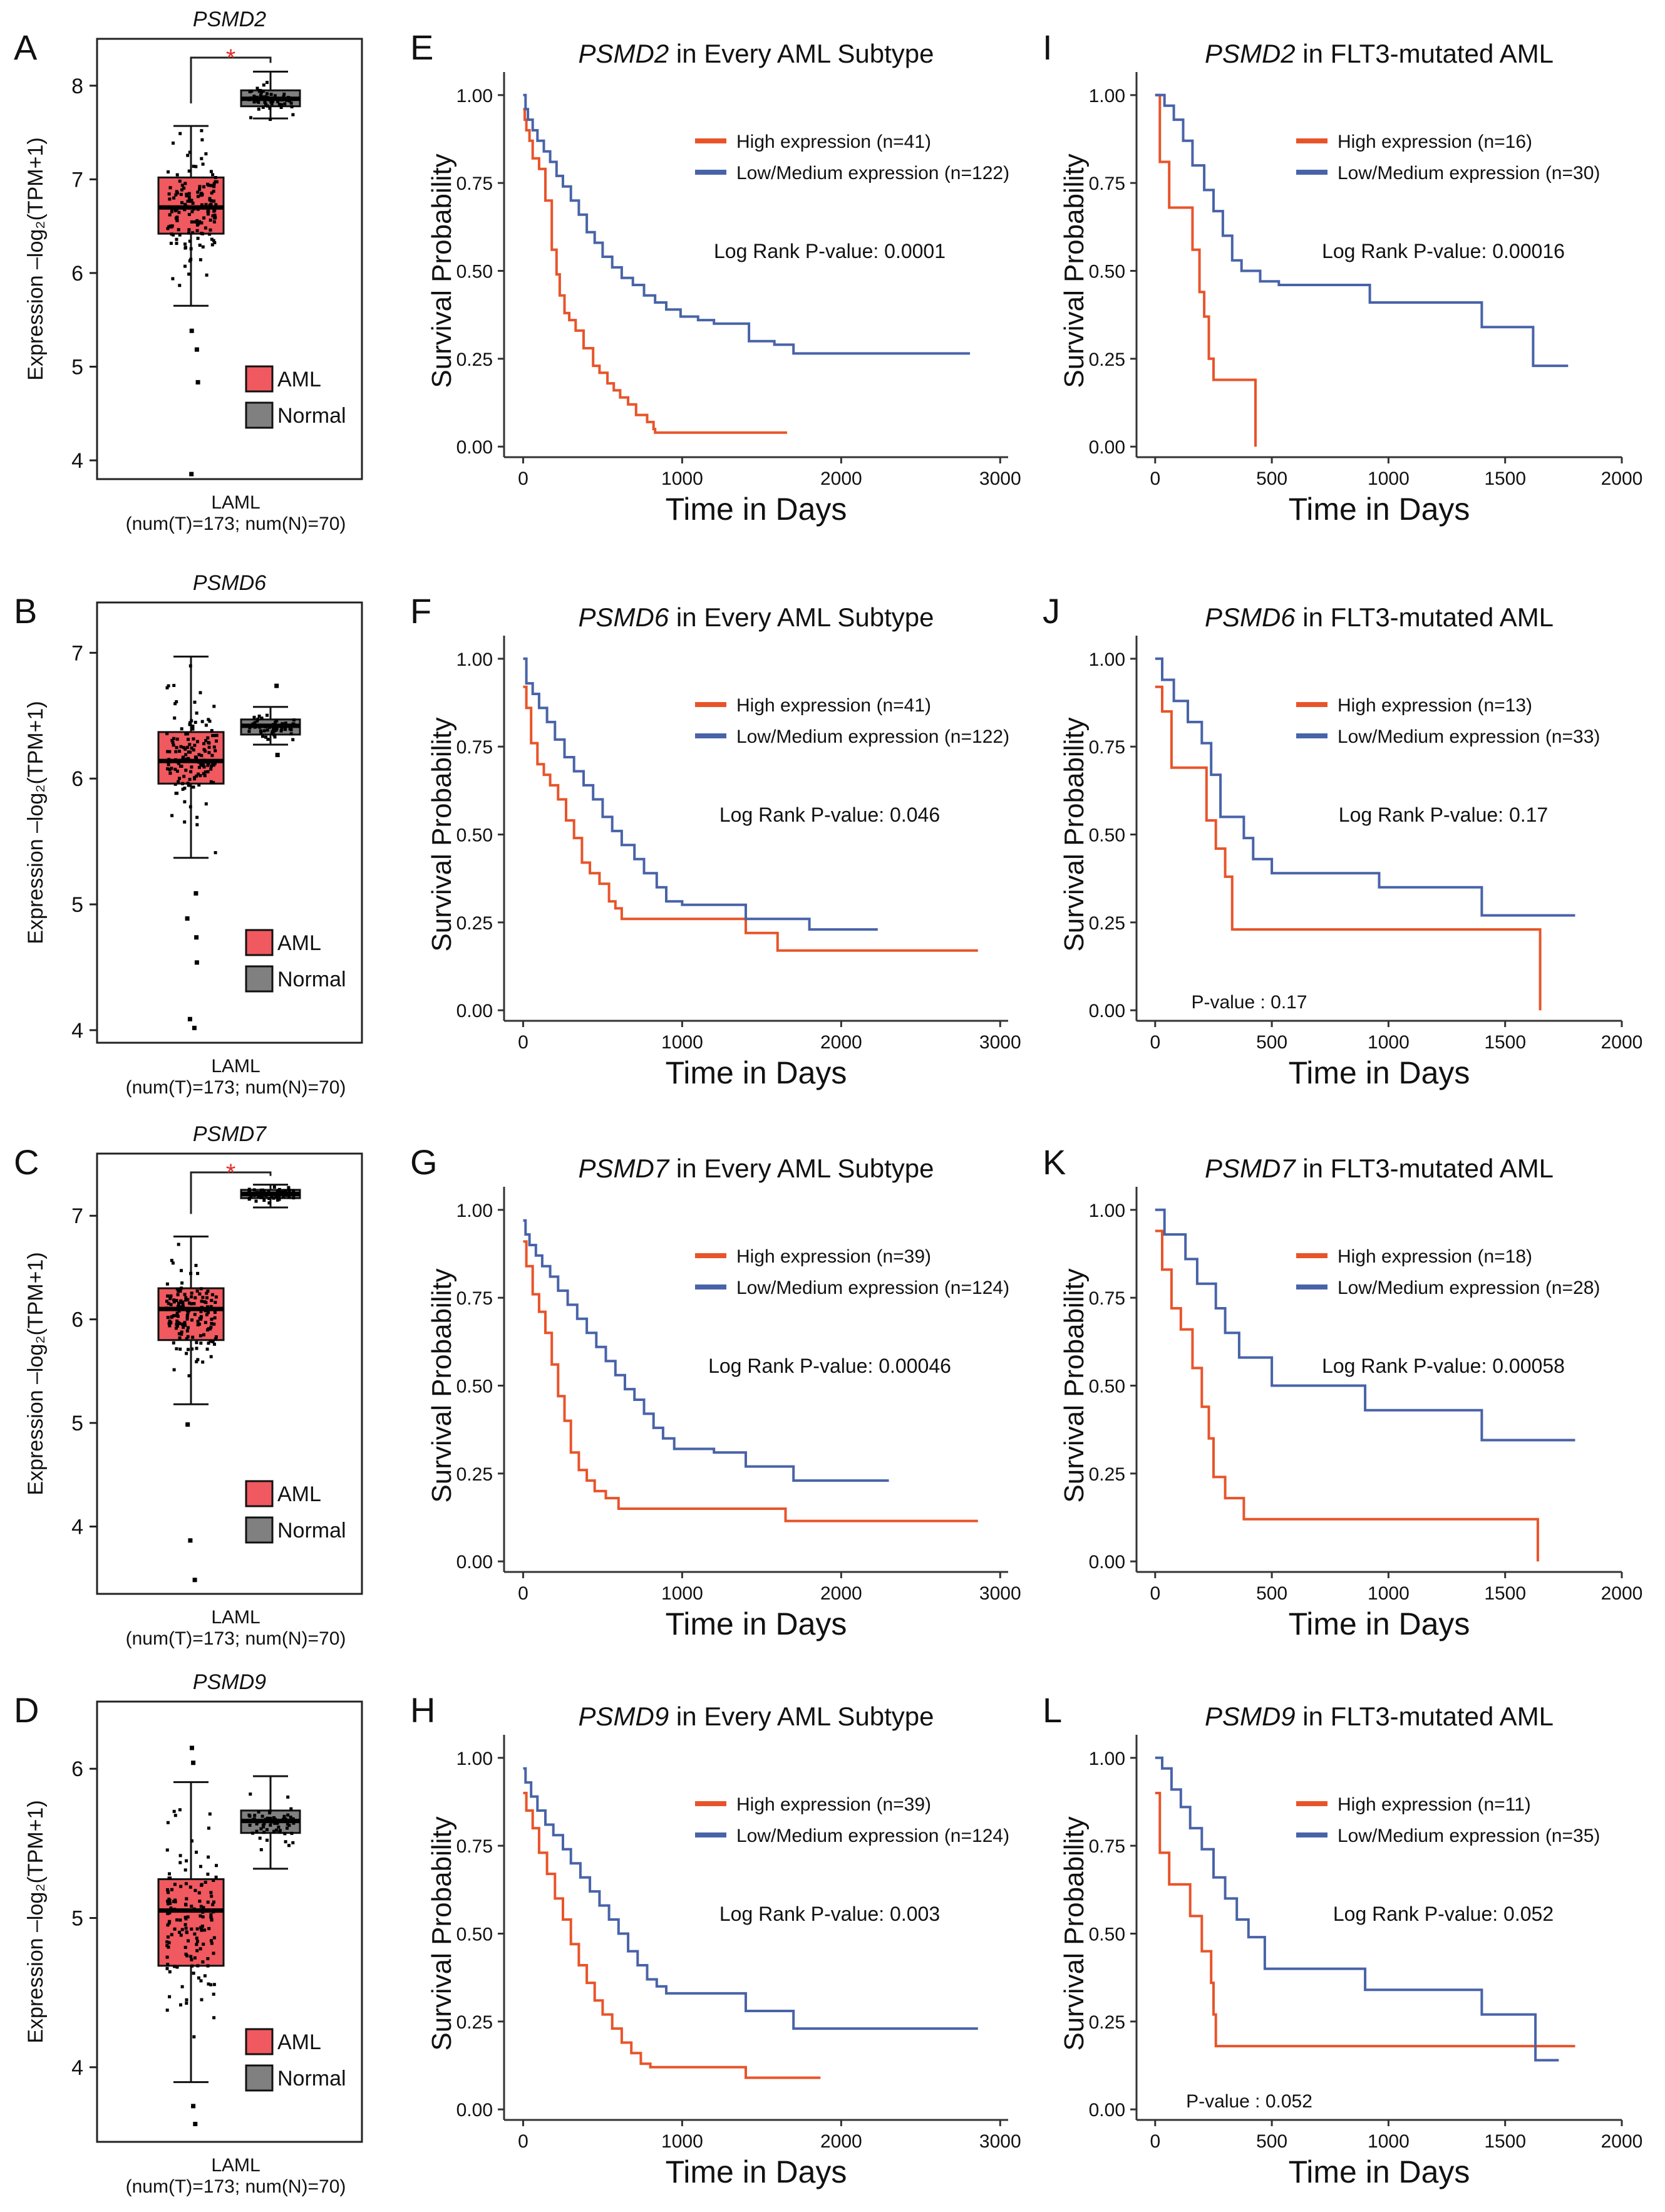 The height and width of the screenshot is (2212, 1665). Describe the element at coordinates (1379, 1168) in the screenshot. I see `panel-title: PSMD7 in FLT3-mutated AML` at that location.